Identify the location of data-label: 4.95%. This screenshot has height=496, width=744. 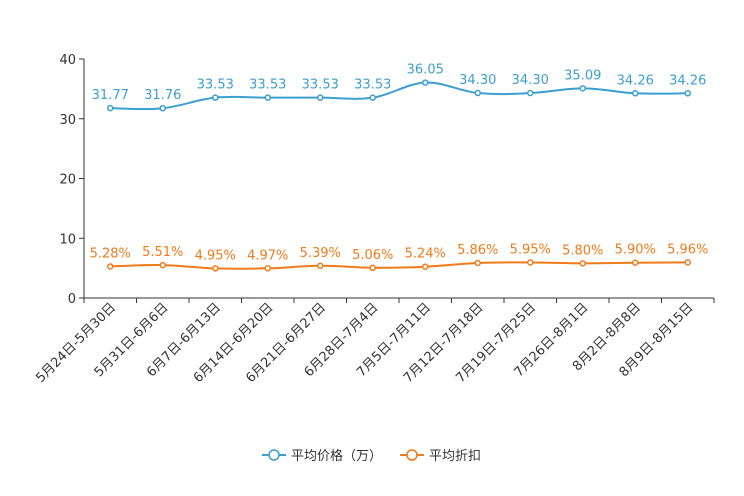
(215, 255).